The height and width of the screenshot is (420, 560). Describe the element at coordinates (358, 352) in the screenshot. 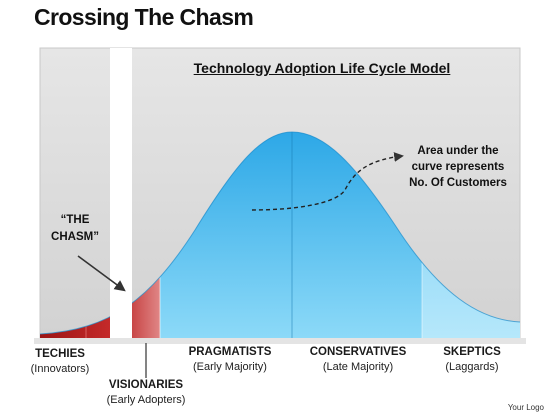

I see `segment-name: CONSERVATIVES` at that location.